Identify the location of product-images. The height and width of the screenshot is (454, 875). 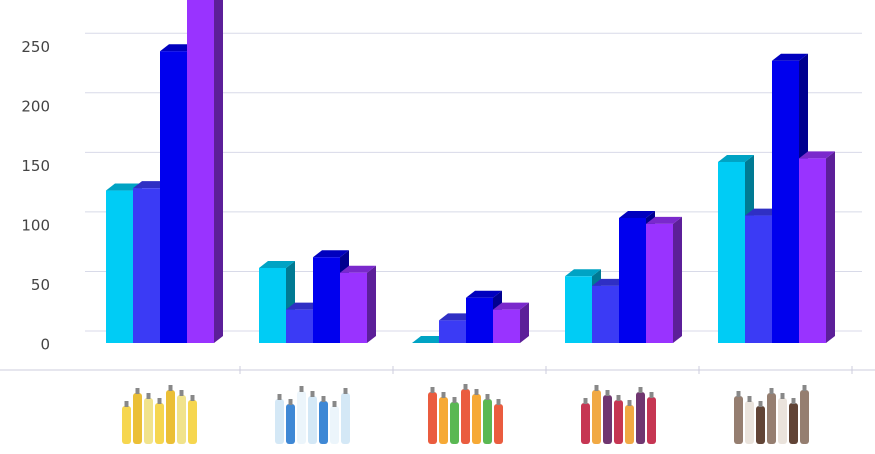
(487, 405).